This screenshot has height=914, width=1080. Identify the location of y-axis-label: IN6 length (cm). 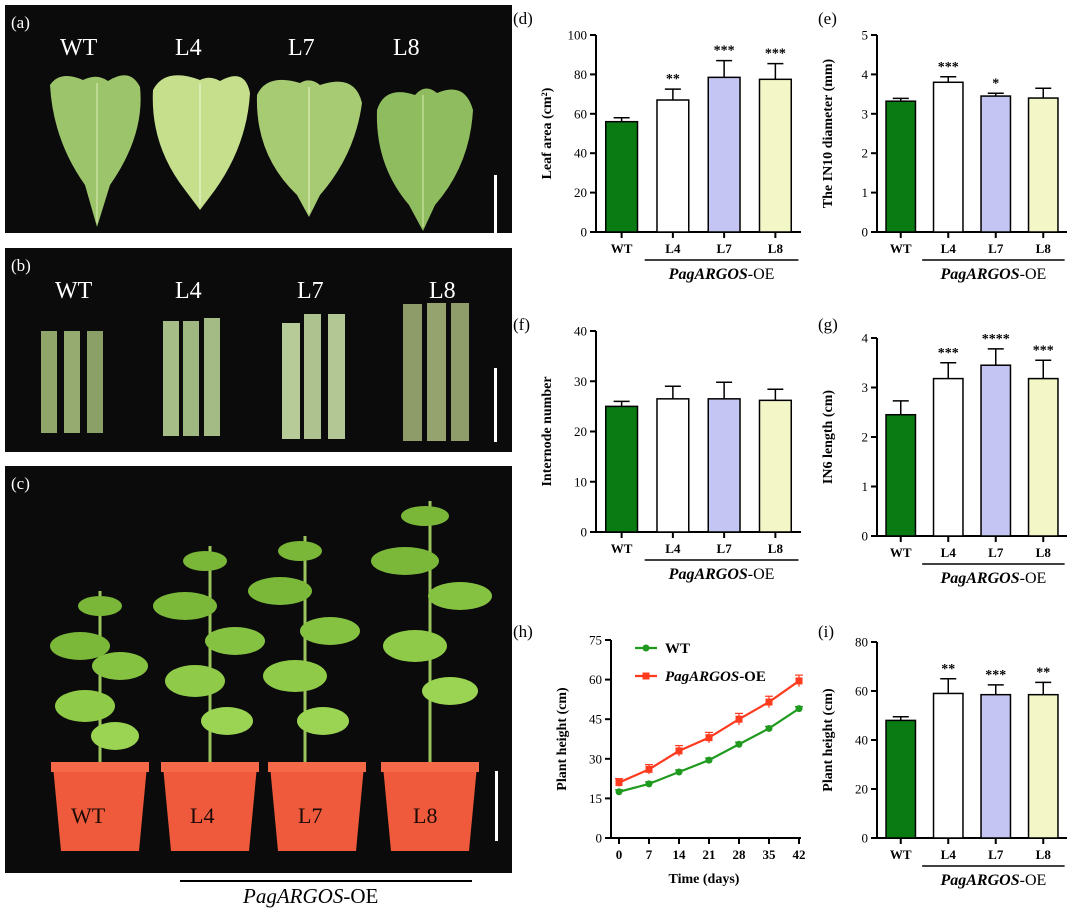
(828, 437).